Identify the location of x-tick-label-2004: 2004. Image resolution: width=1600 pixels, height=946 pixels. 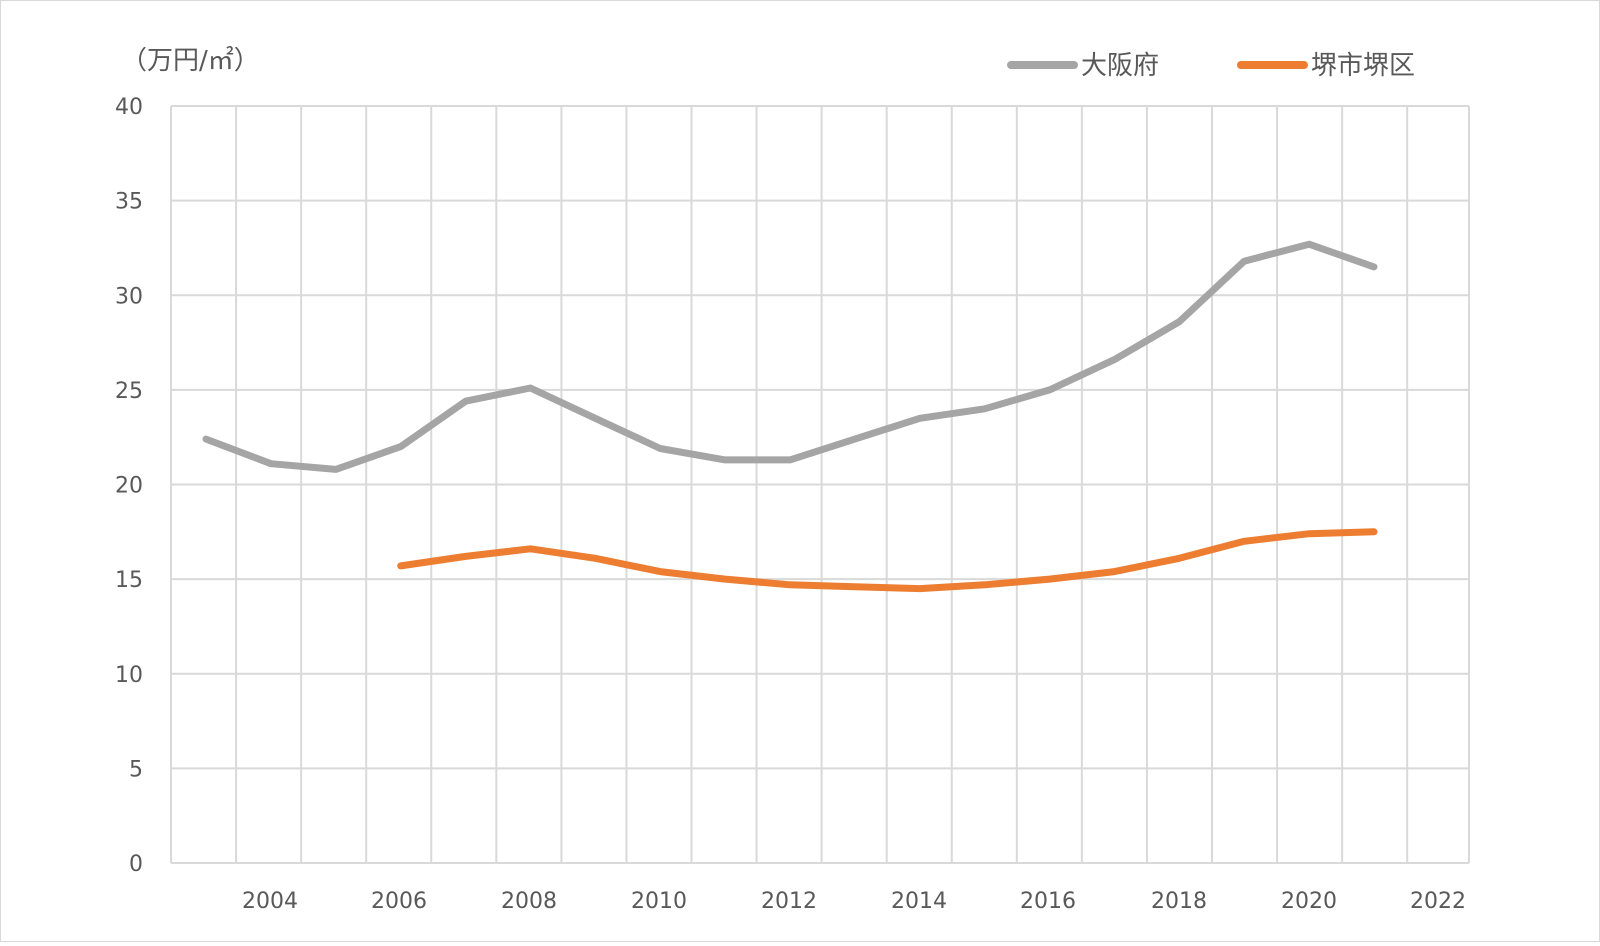
(270, 901).